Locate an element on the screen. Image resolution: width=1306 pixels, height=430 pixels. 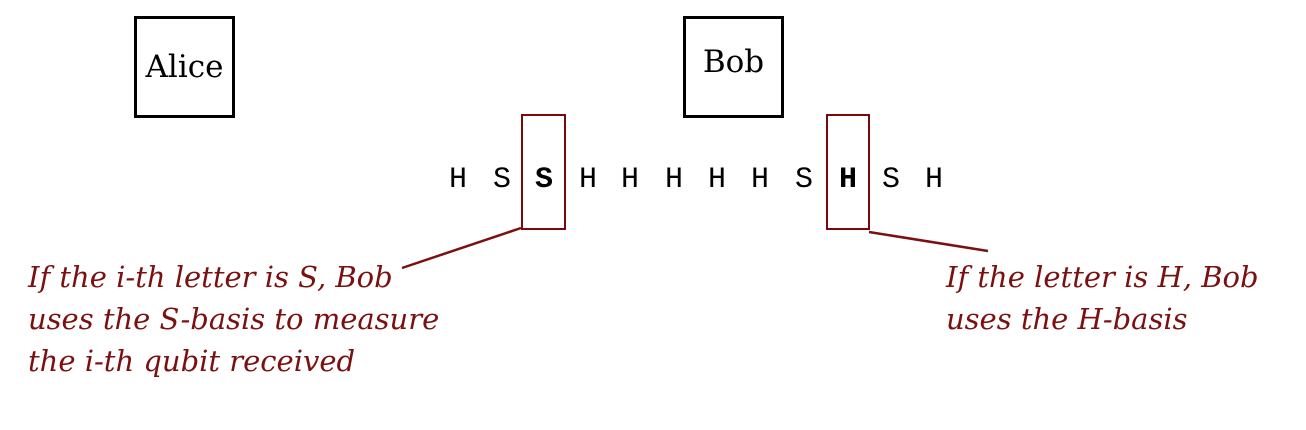
annotation-line: If the letter is H, Bob is located at coordinates (1102, 277).